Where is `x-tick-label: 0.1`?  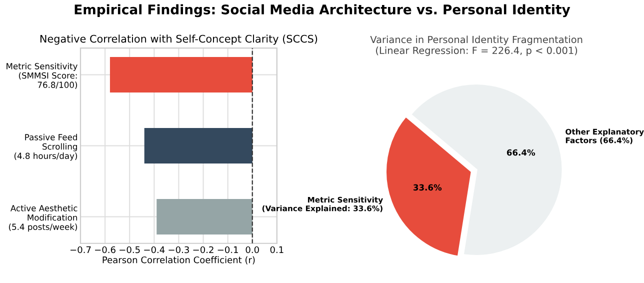 x-tick-label: 0.1 is located at coordinates (277, 250).